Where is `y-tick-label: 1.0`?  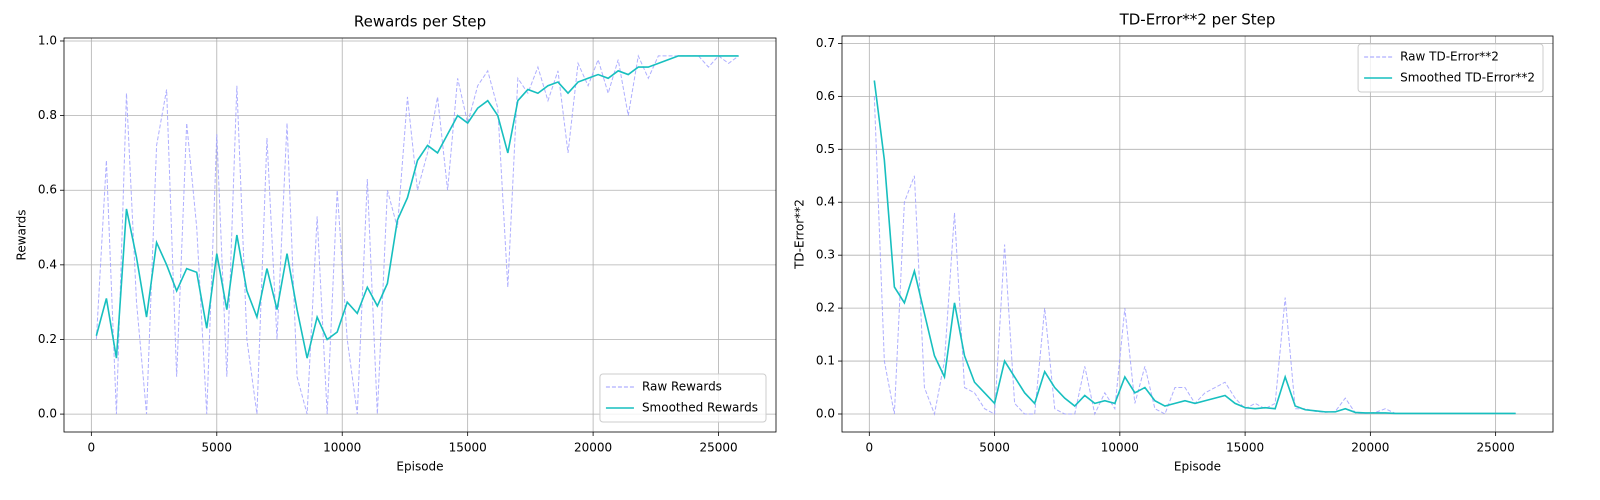
y-tick-label: 1.0 is located at coordinates (47, 40).